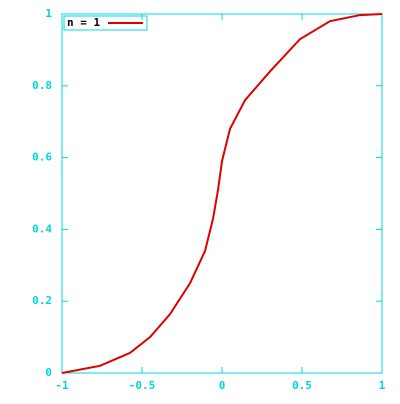 The width and height of the screenshot is (400, 404). I want to click on y-tick-label: 1, so click(48, 13).